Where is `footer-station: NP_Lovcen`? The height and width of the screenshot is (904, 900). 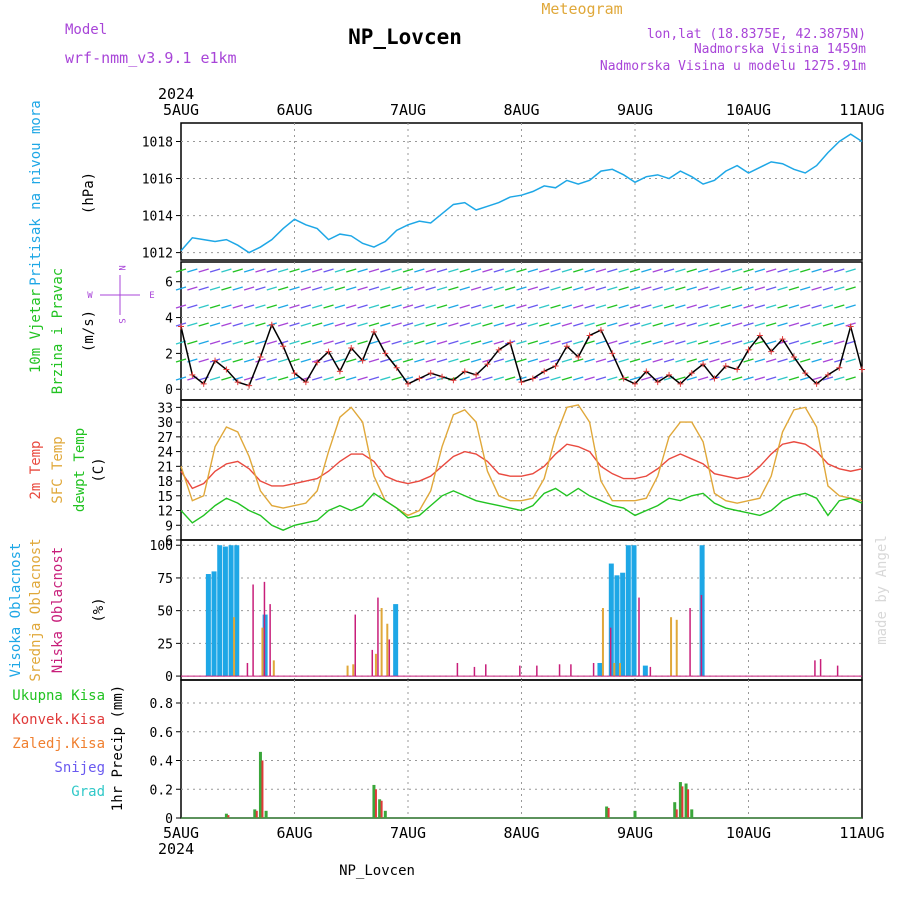 footer-station: NP_Lovcen is located at coordinates (377, 871).